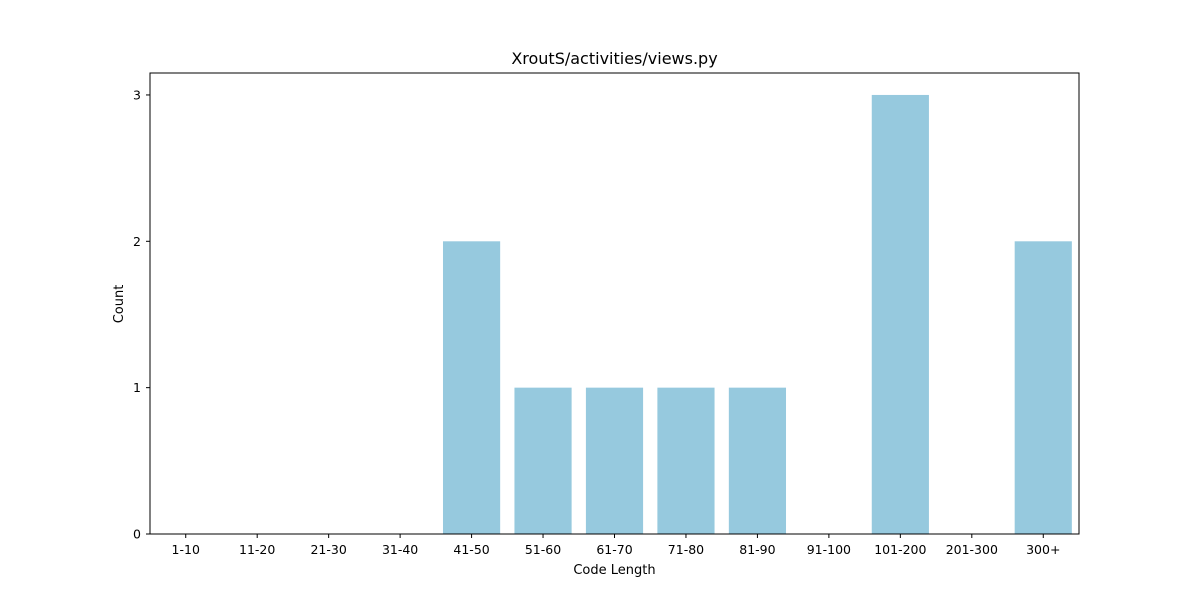 The height and width of the screenshot is (604, 1200). Describe the element at coordinates (686, 549) in the screenshot. I see `x-tick-label: 71-80` at that location.